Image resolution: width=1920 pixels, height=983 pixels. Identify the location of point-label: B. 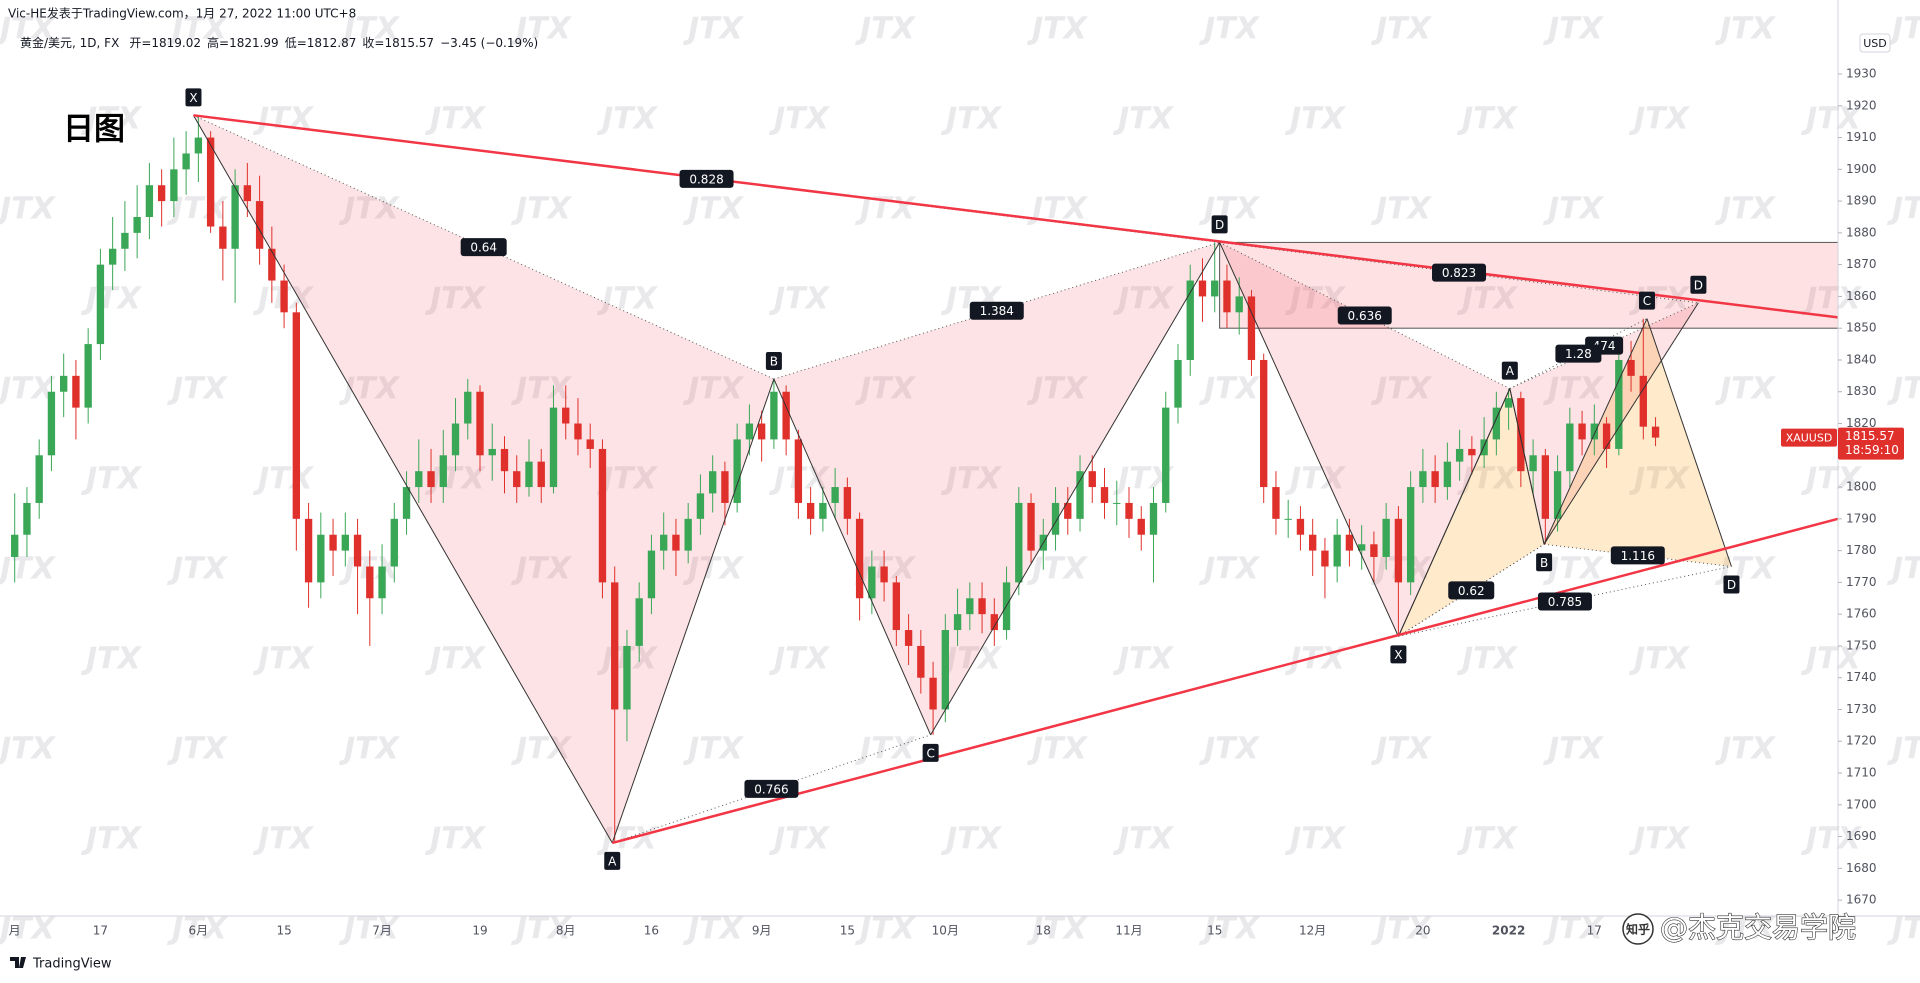
(1544, 563).